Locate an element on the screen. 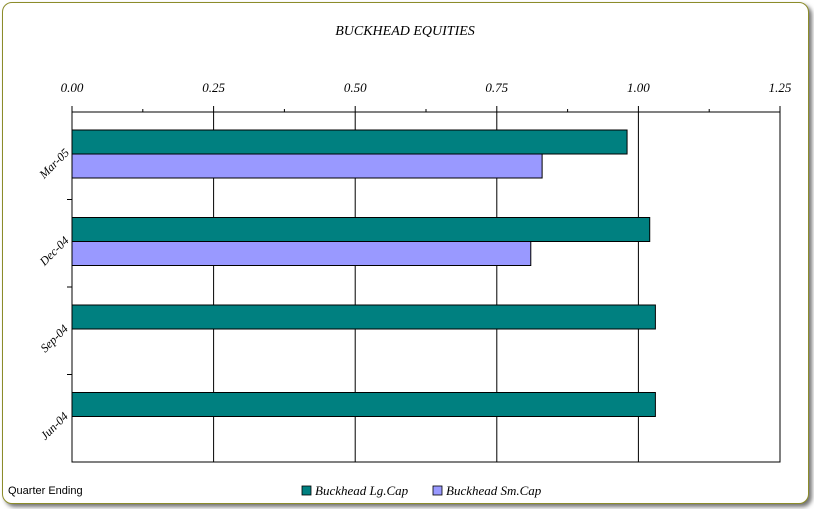 This screenshot has height=509, width=814. y-category-label: Jun-04 is located at coordinates (53, 425).